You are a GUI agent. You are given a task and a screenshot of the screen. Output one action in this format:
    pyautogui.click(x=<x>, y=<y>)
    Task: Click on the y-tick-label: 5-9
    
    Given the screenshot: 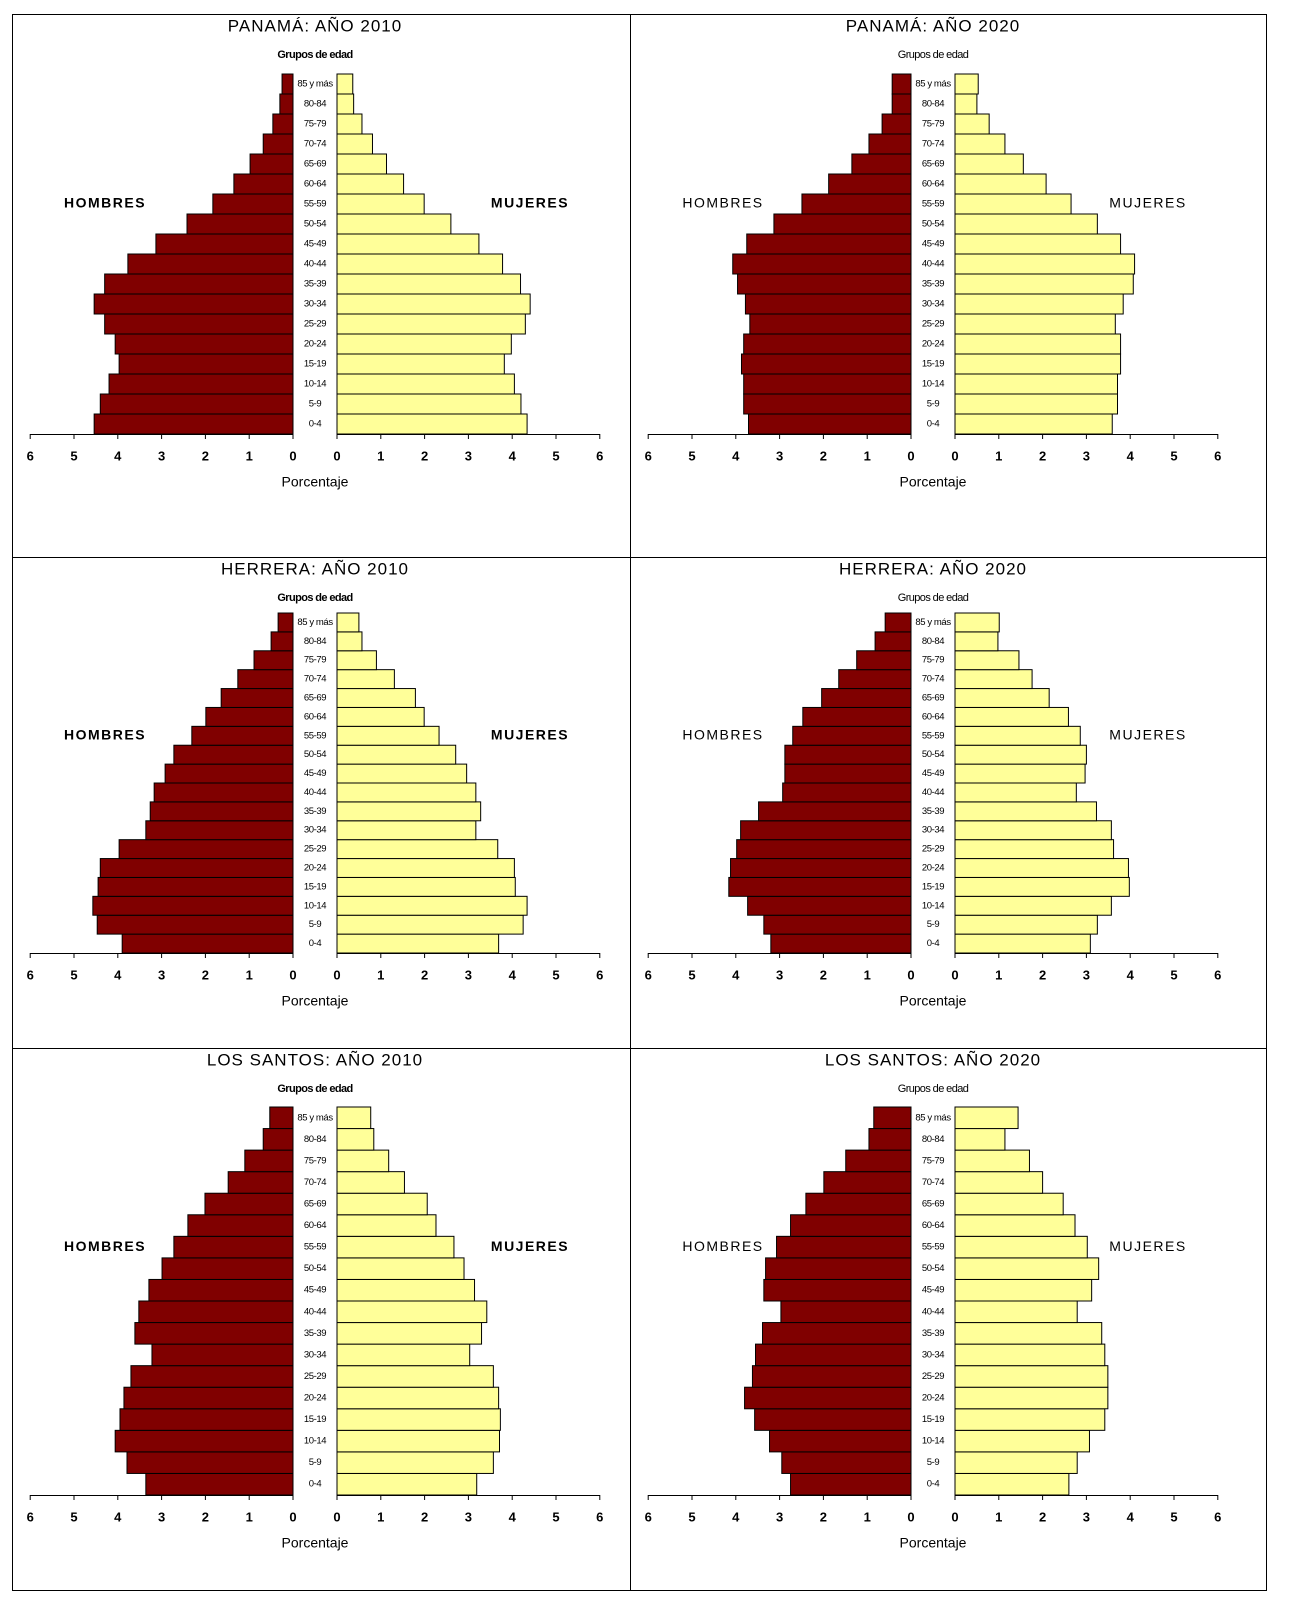 What is the action you would take?
    pyautogui.click(x=315, y=404)
    